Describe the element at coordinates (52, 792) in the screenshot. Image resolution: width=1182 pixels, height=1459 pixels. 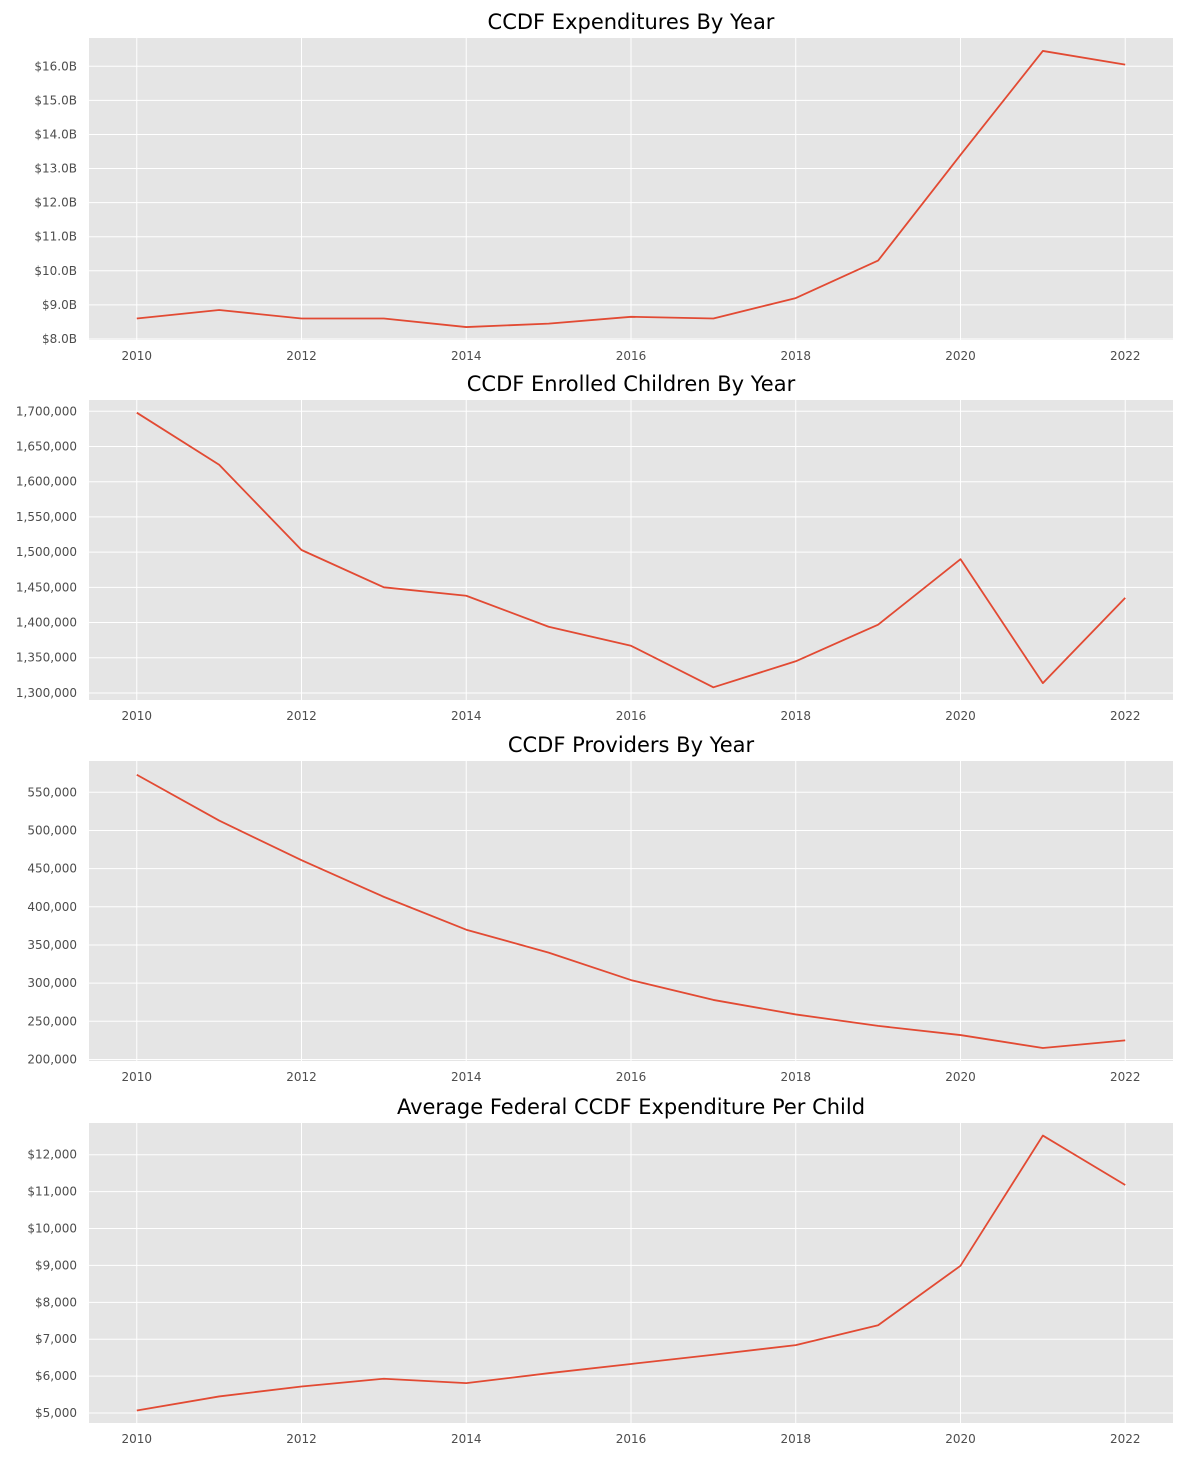
I see `y-tick-label: 550,000` at that location.